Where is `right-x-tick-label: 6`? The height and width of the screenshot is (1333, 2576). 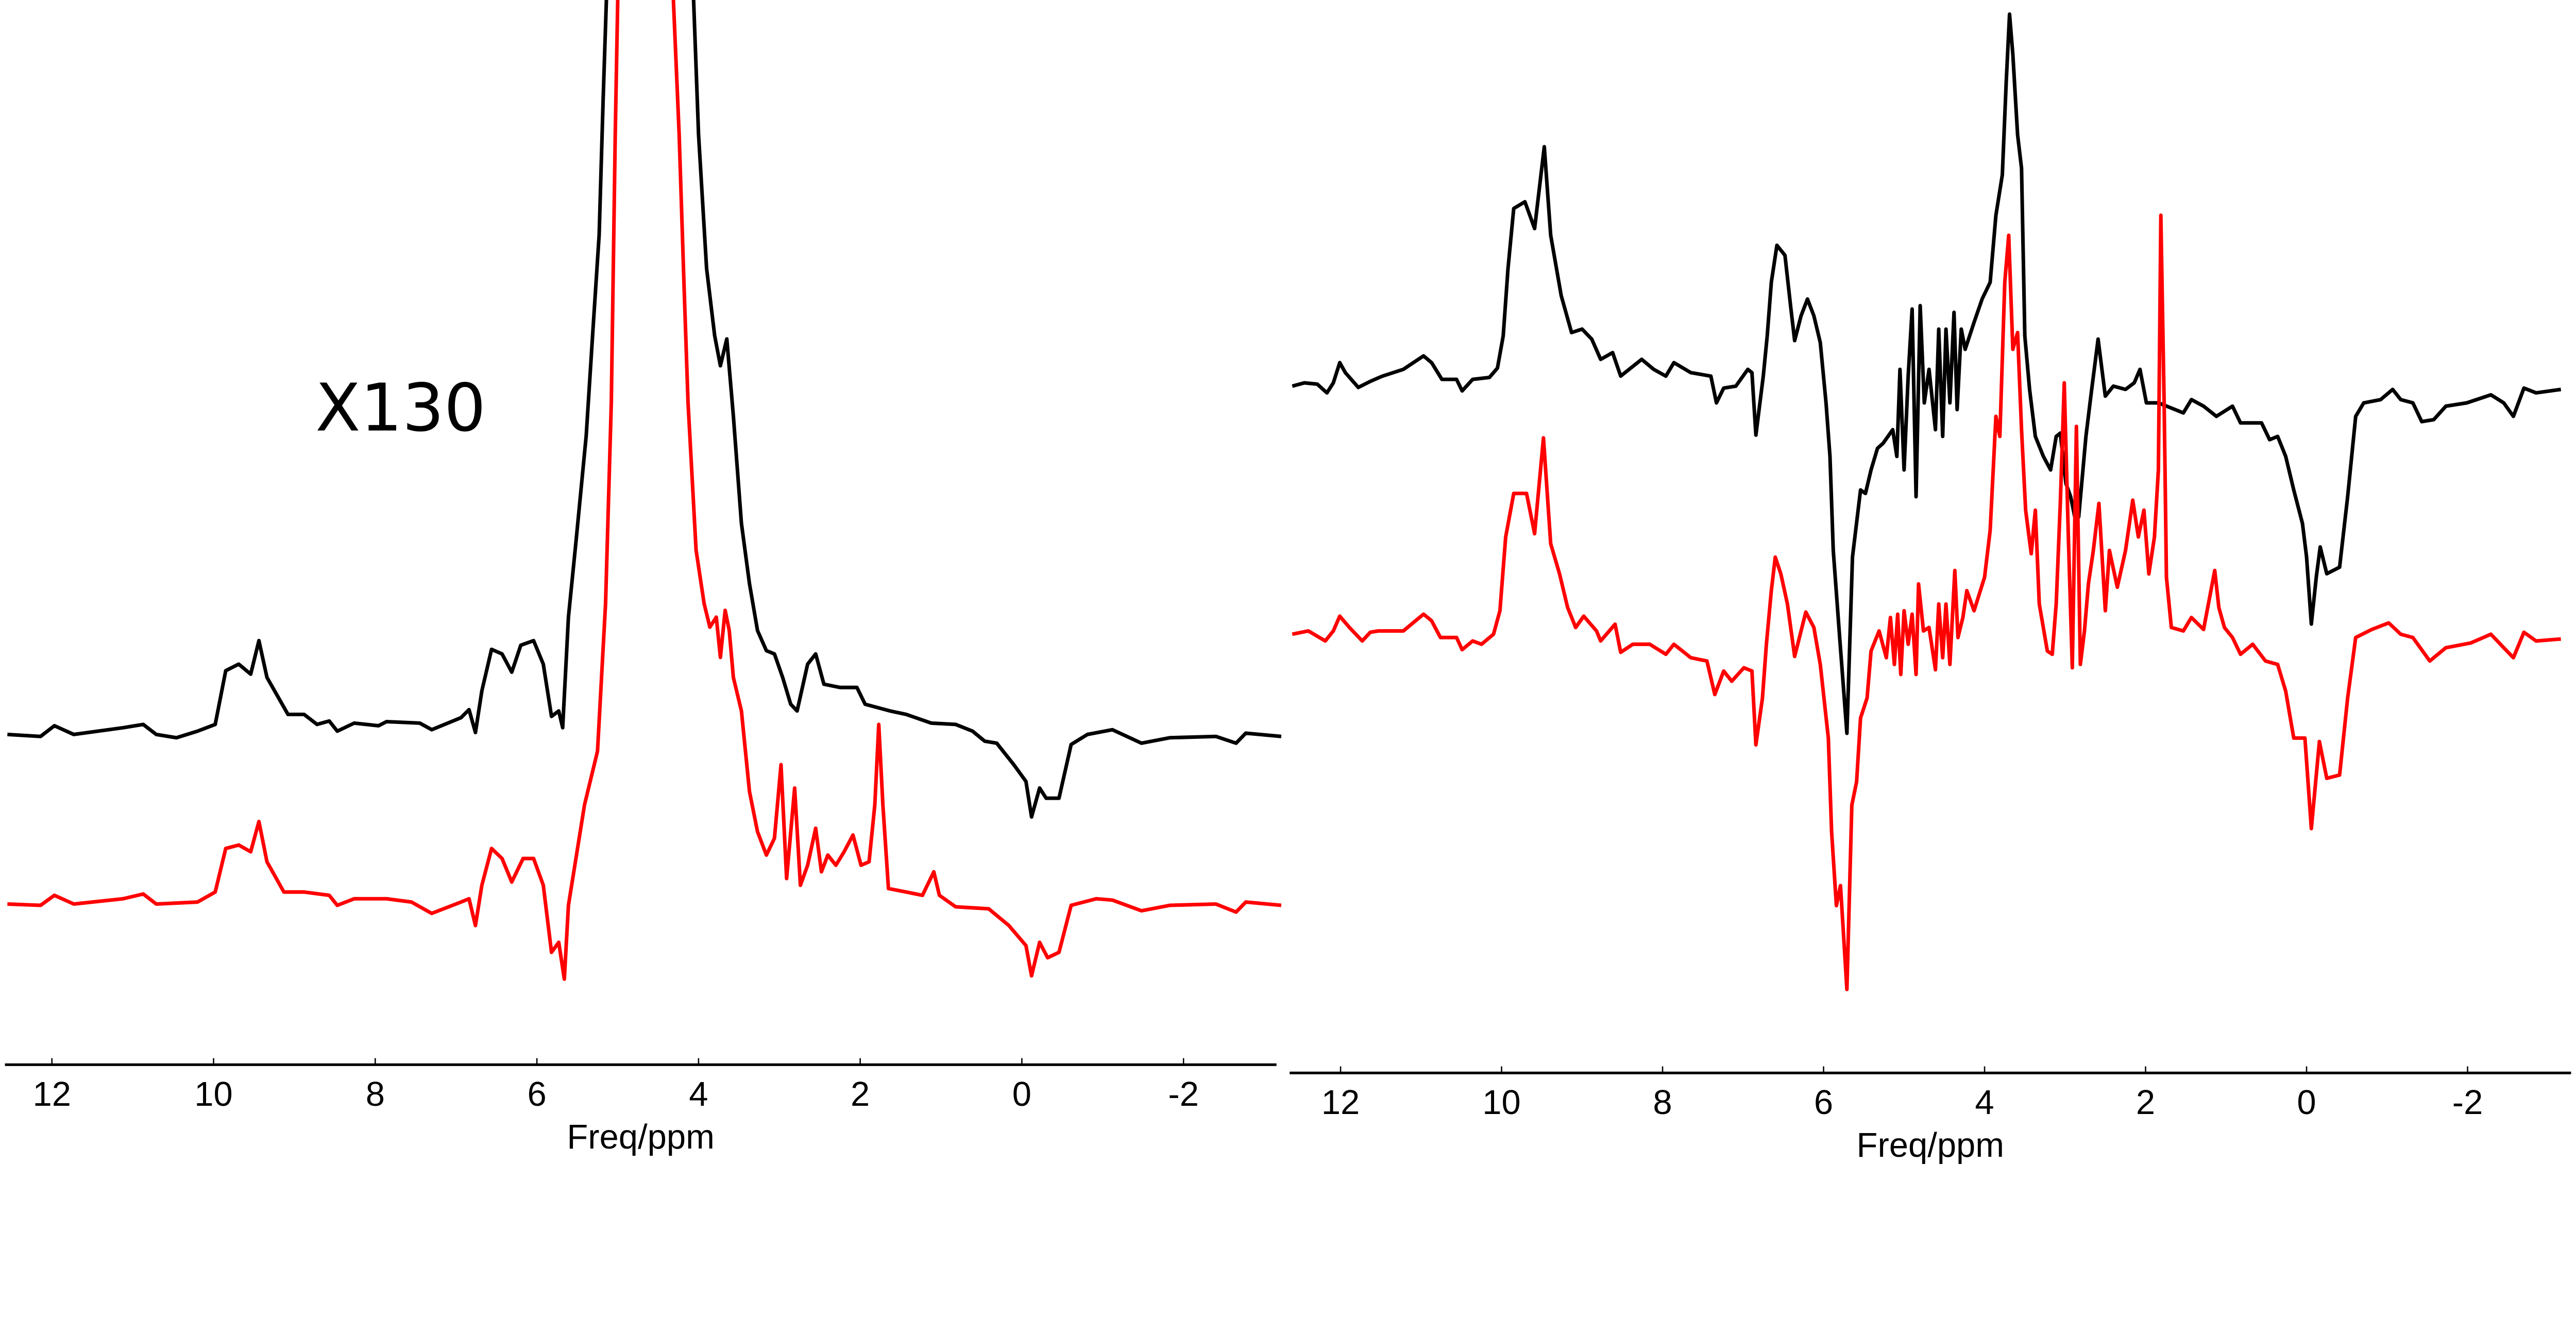 right-x-tick-label: 6 is located at coordinates (1823, 1102).